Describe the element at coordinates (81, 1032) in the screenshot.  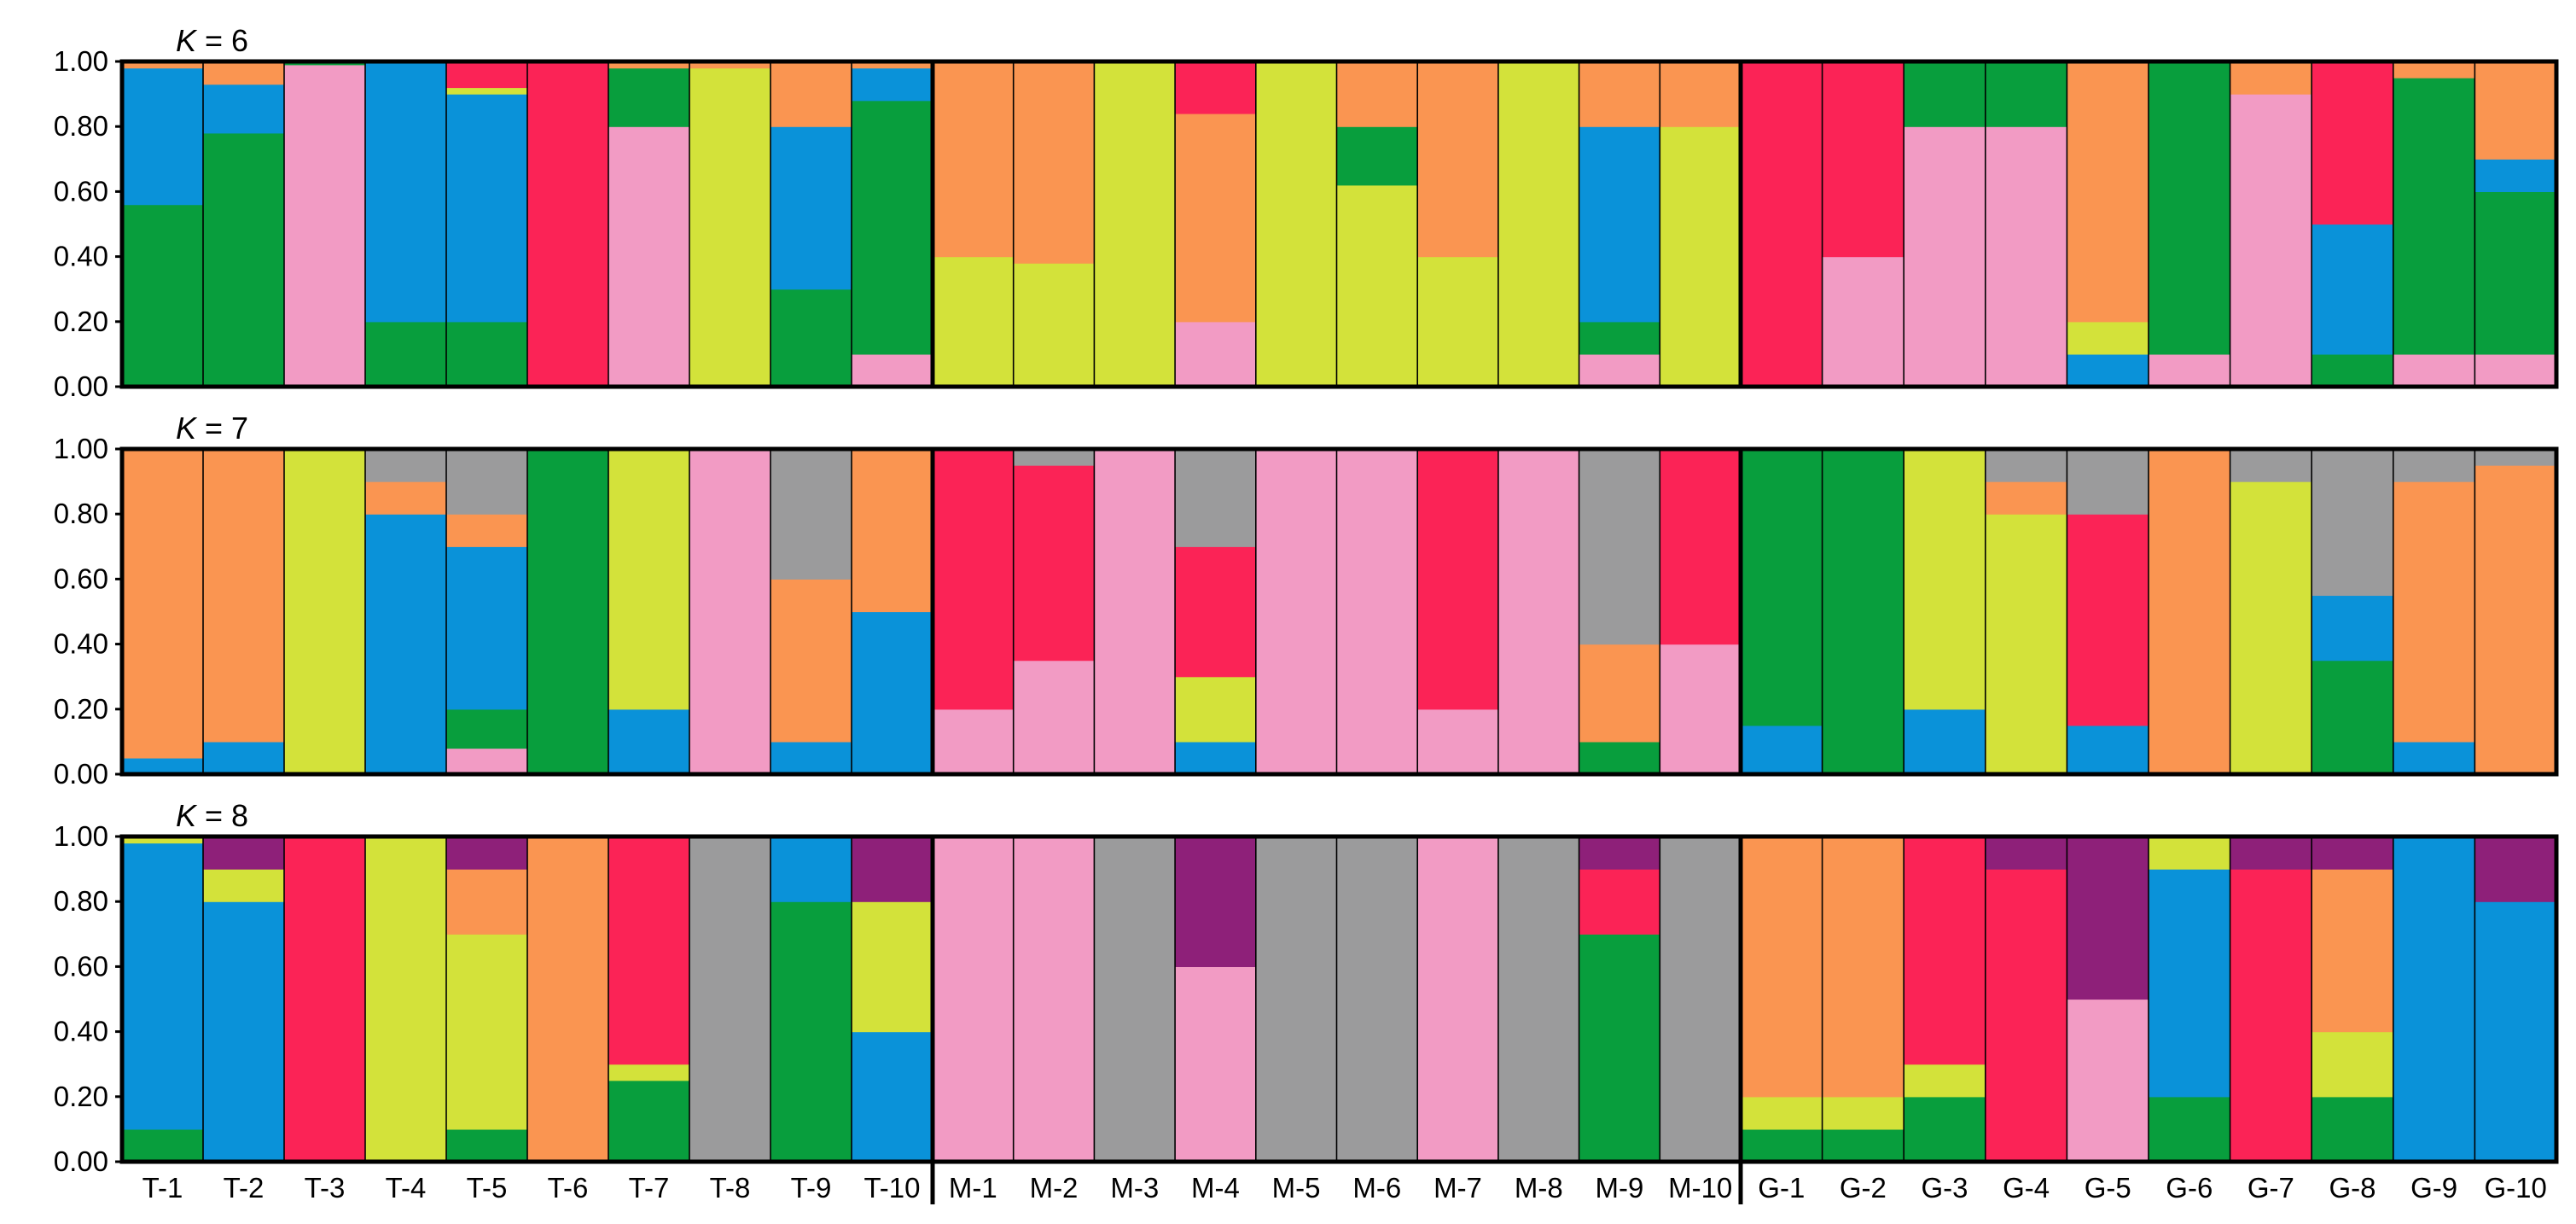
I see `y-tick-label: 0.40` at that location.